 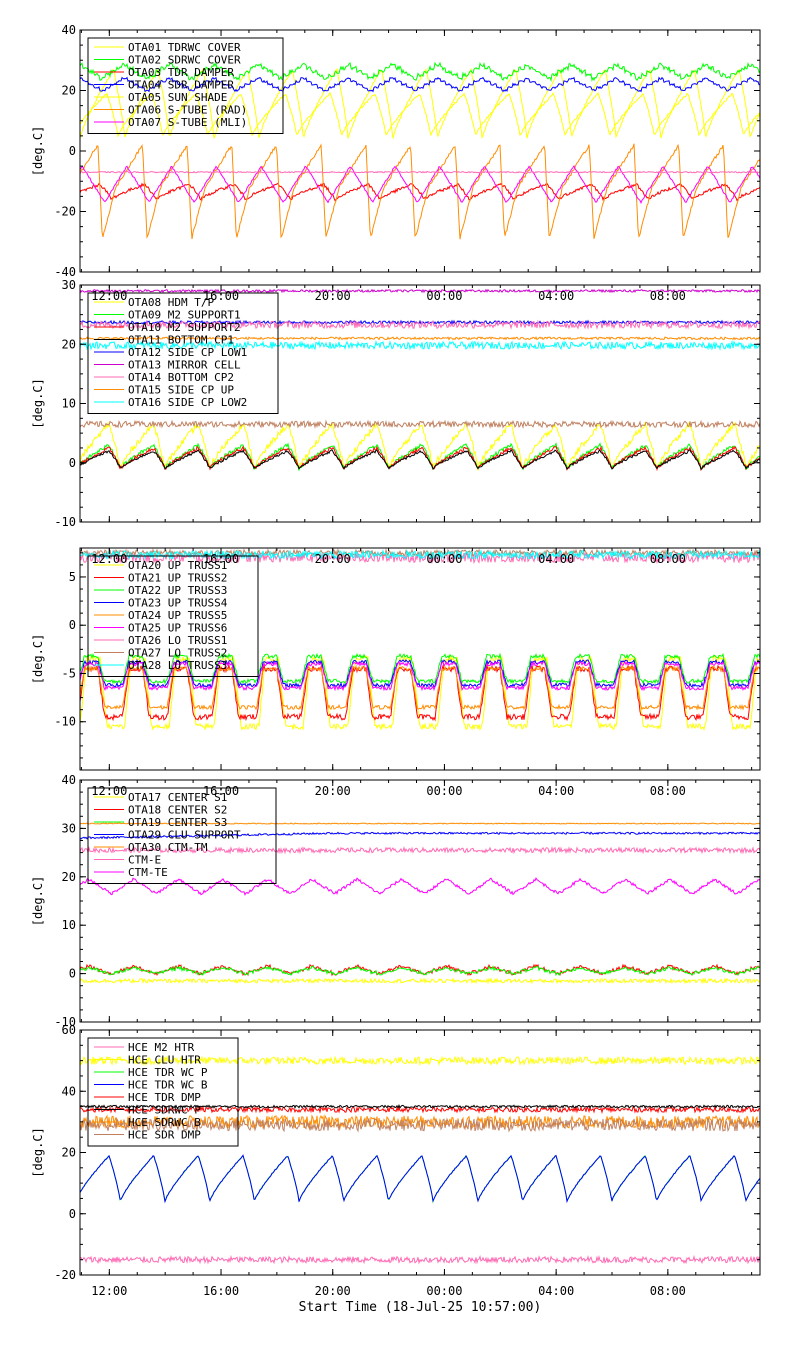 I want to click on legend-label: OTA16 SIDE CP LOW2, so click(x=187, y=402).